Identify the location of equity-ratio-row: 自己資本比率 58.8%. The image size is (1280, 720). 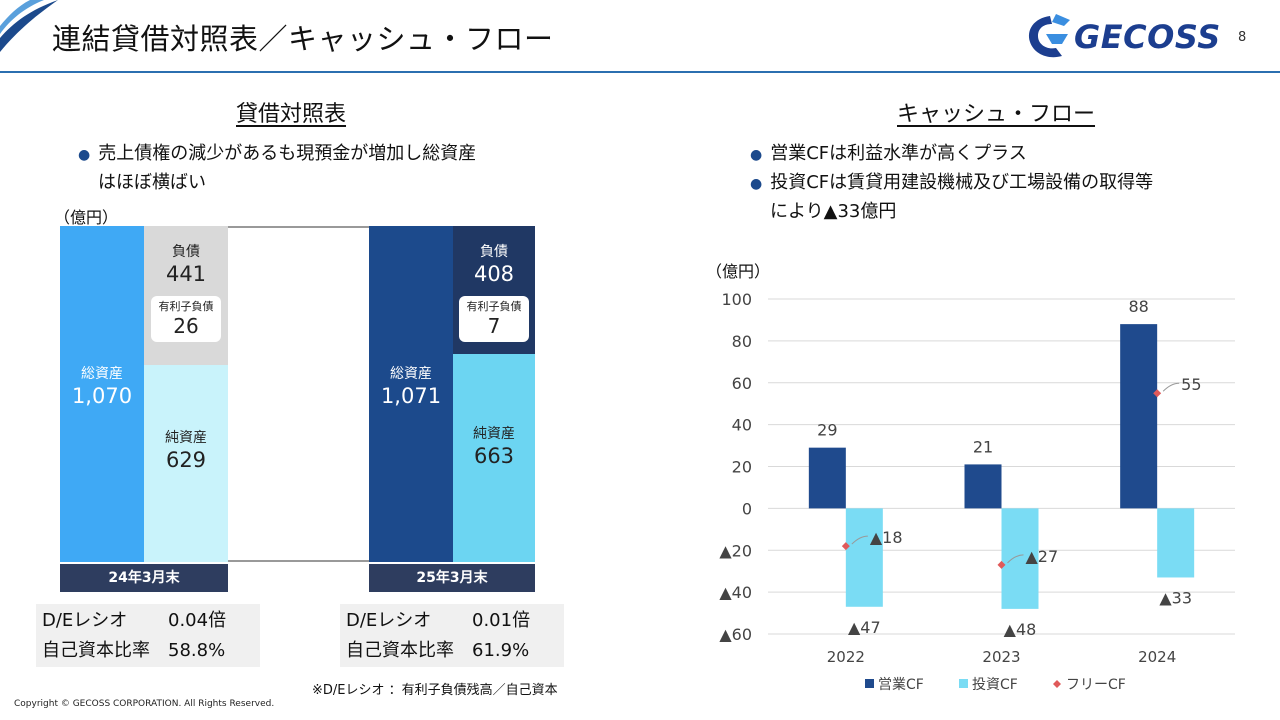
(148, 651).